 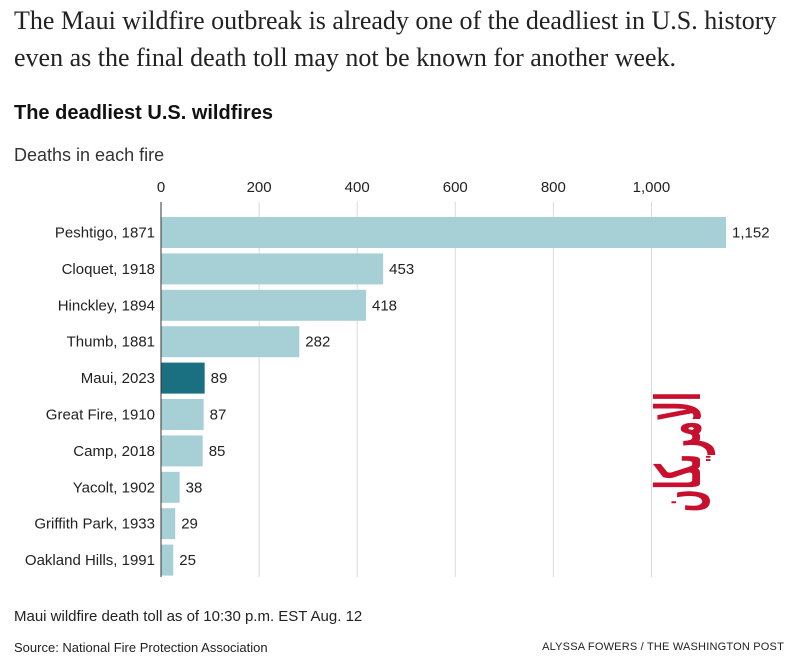 I want to click on x-tick-label: 0, so click(x=161, y=187).